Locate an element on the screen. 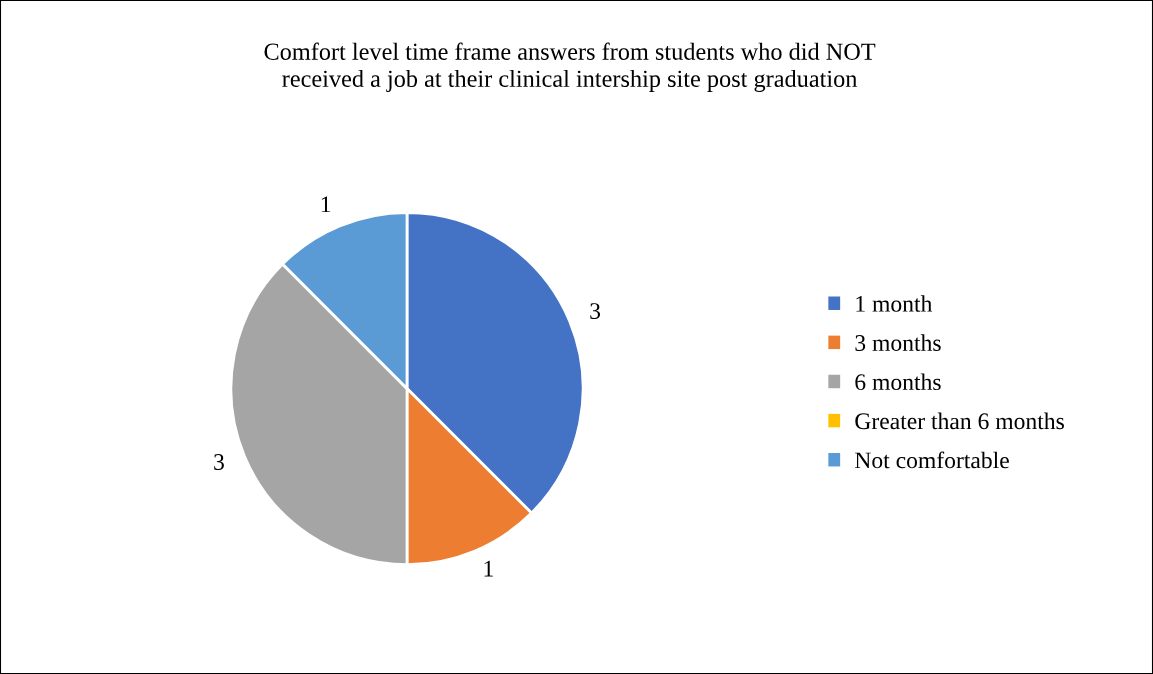  legend-label: 3 months is located at coordinates (898, 342).